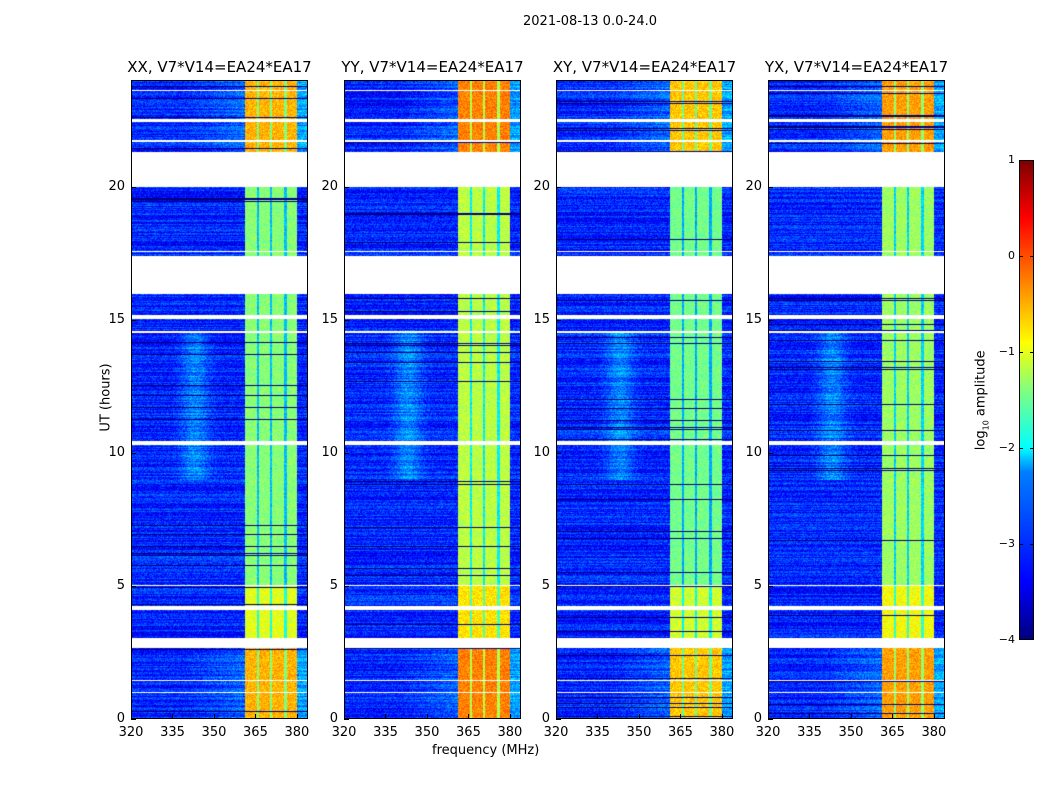 The width and height of the screenshot is (1050, 800). Describe the element at coordinates (486, 750) in the screenshot. I see `x-axis-label: frequency (MHz)` at that location.